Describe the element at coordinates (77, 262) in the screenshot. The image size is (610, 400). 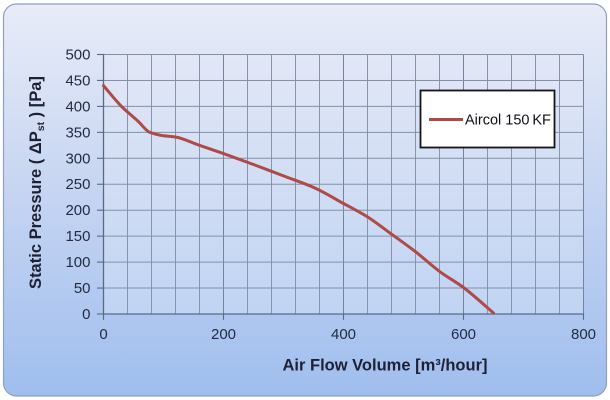
I see `svg-text: 100` at that location.